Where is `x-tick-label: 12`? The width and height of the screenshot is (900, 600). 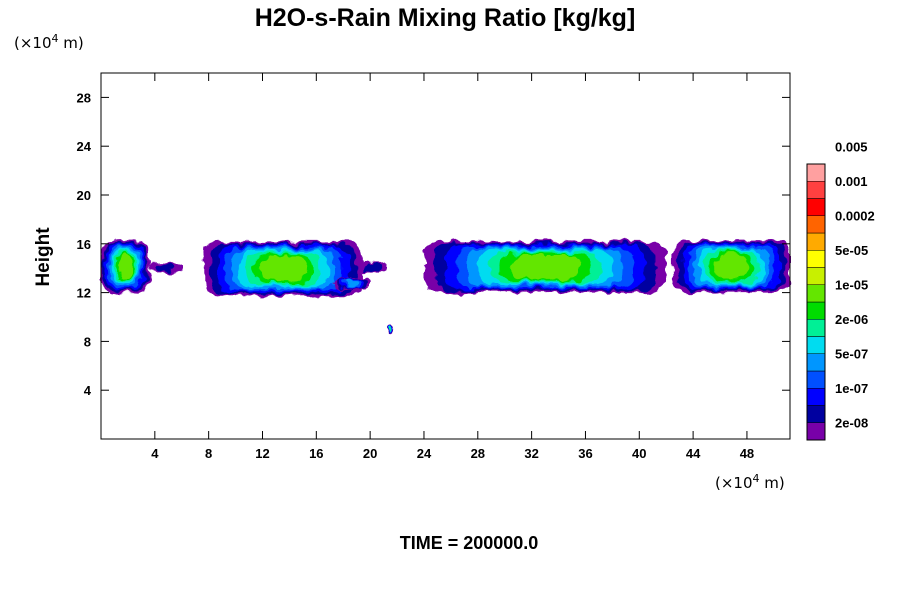
x-tick-label: 12 is located at coordinates (262, 453).